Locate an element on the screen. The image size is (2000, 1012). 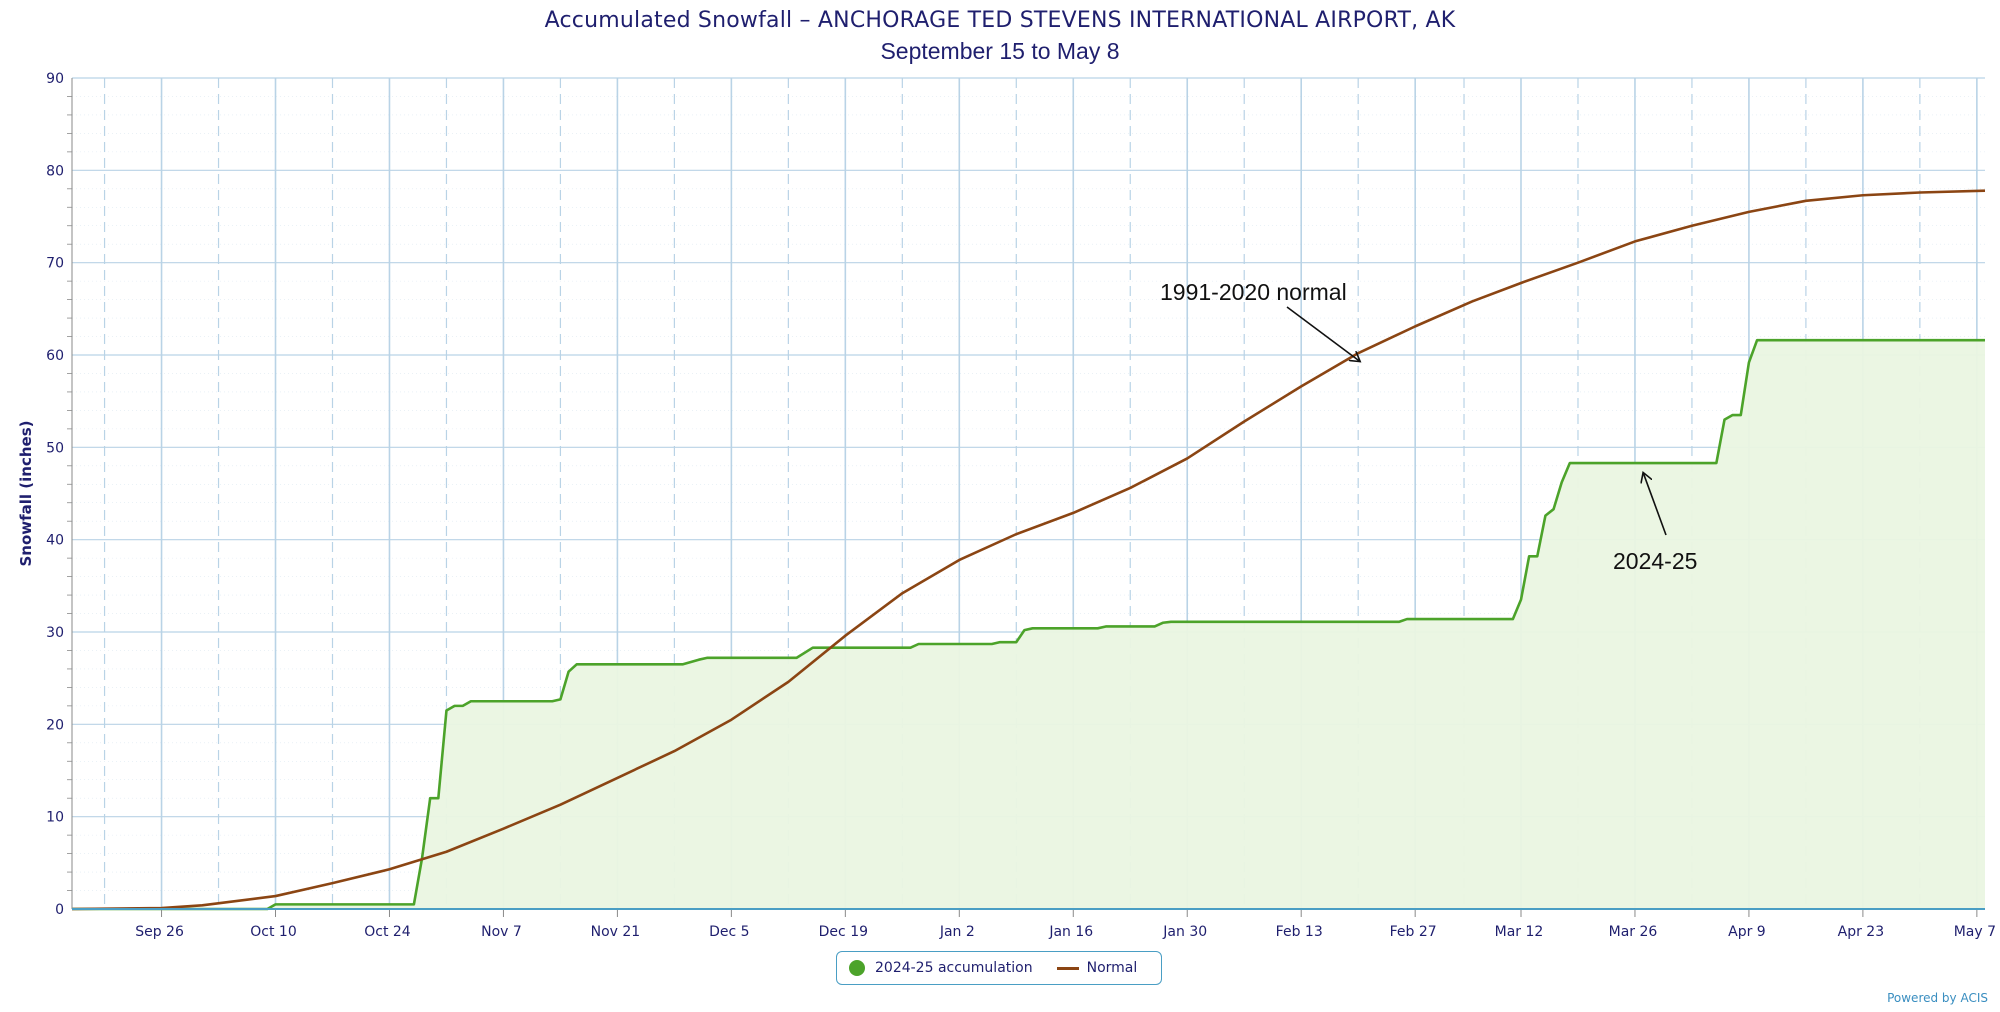
legend: 2024-25 accumulation Normal is located at coordinates (999, 968).